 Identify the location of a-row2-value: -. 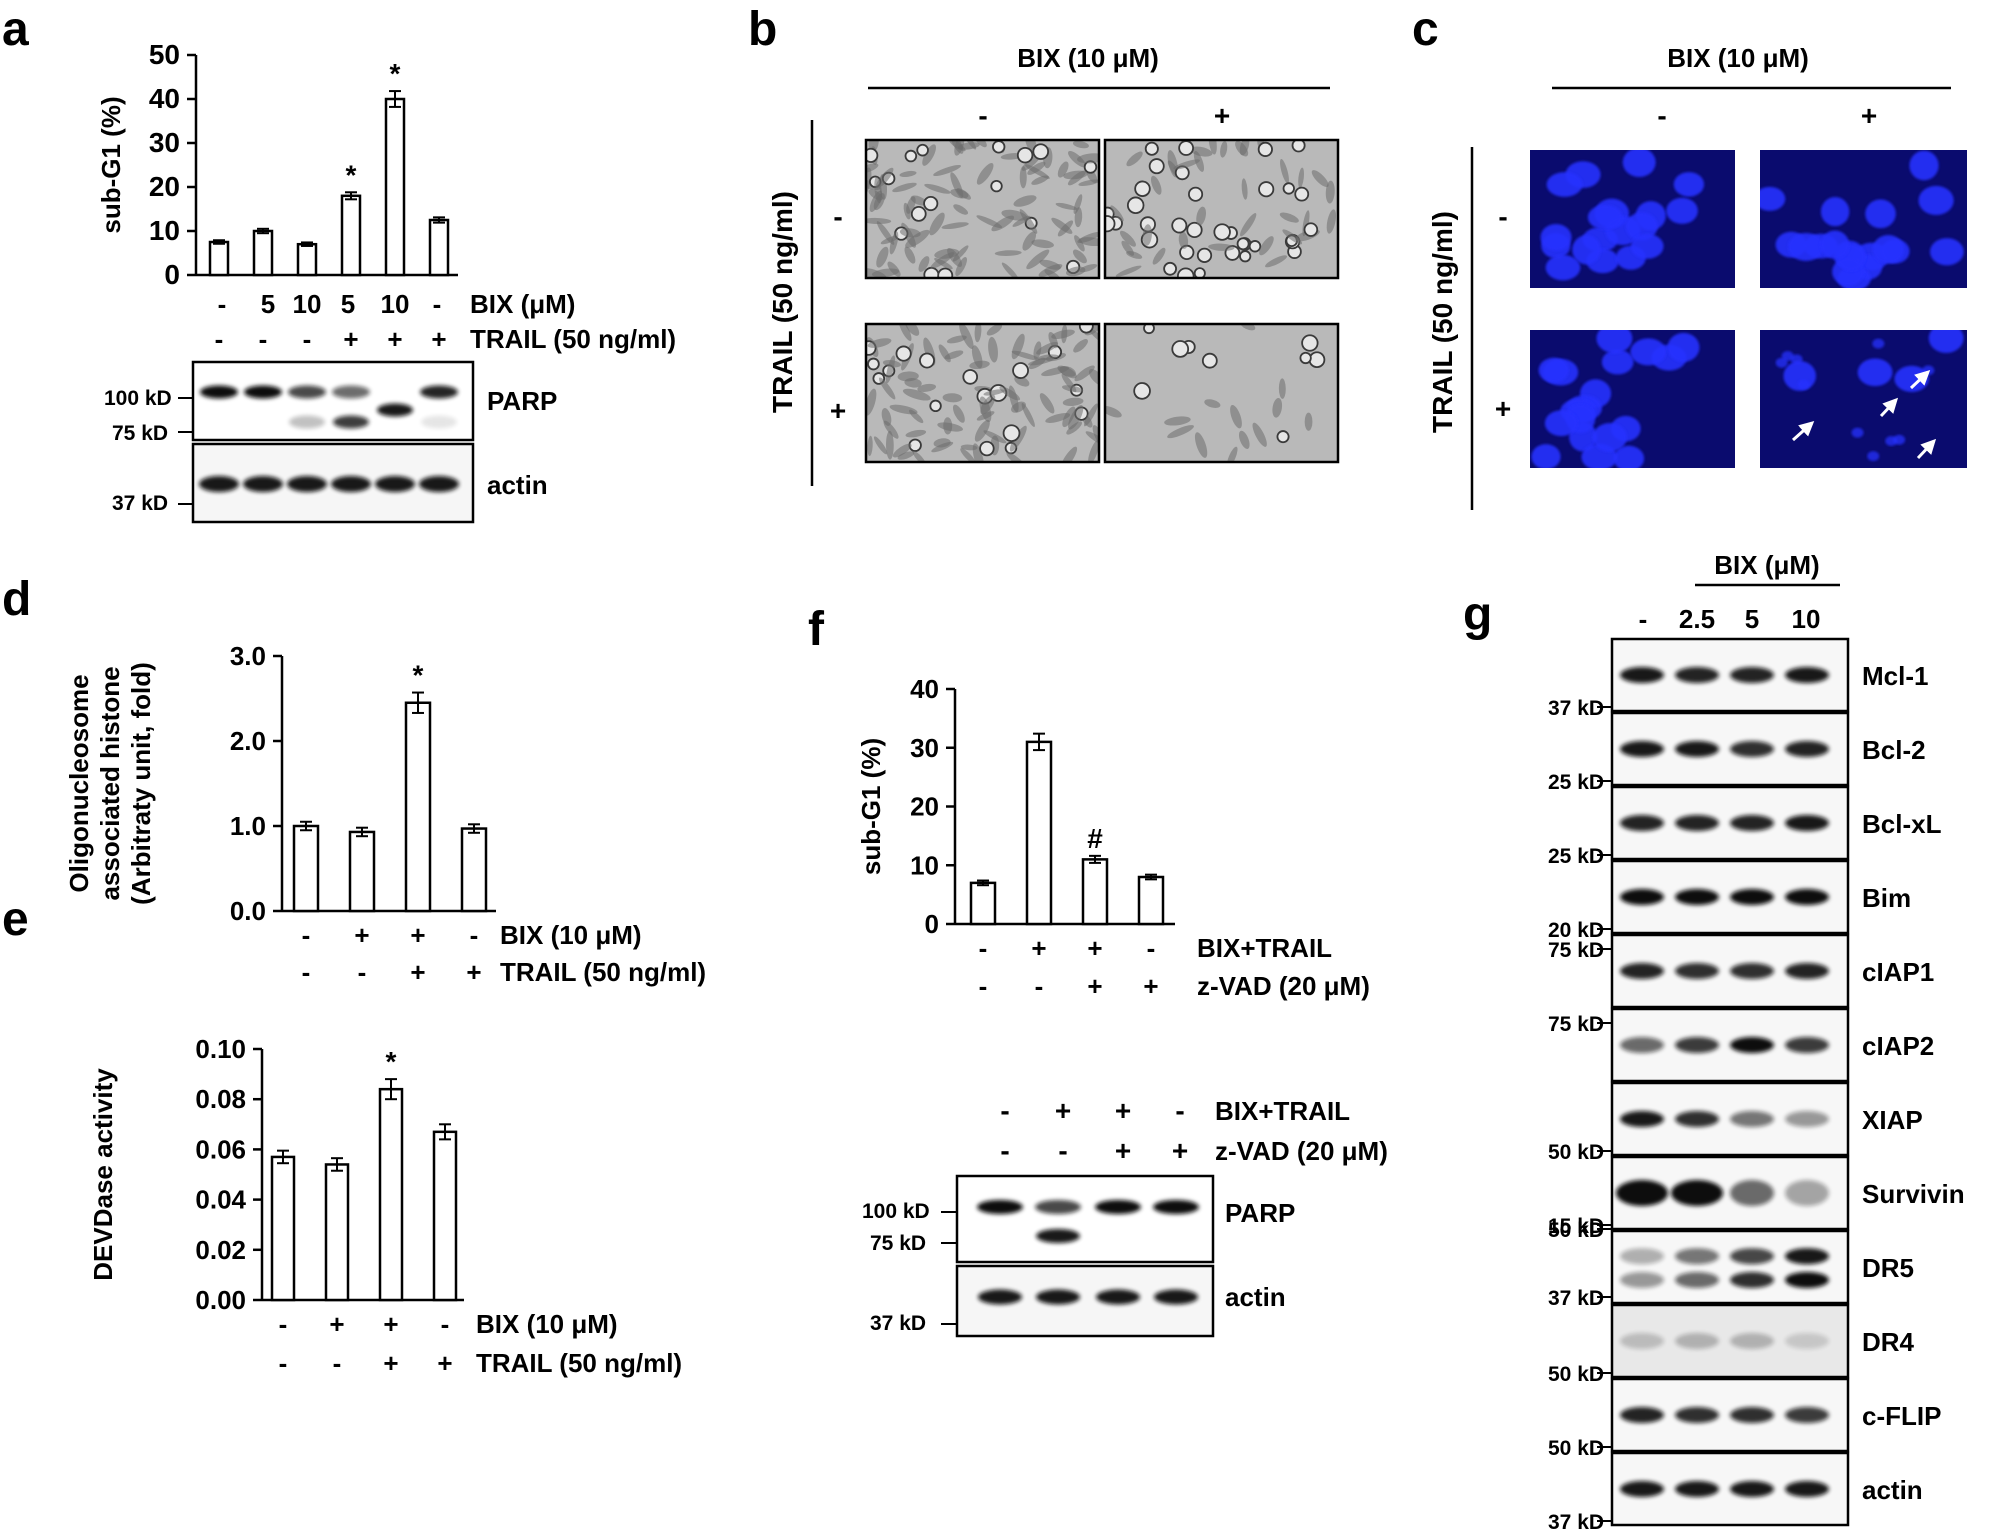
(219, 339).